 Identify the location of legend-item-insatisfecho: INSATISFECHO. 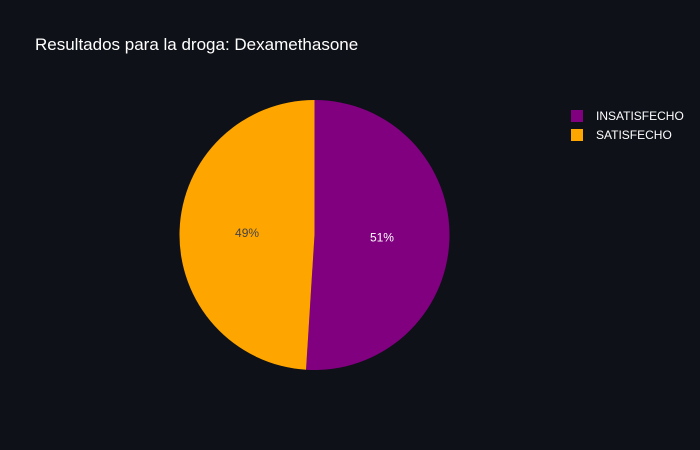
(627, 116).